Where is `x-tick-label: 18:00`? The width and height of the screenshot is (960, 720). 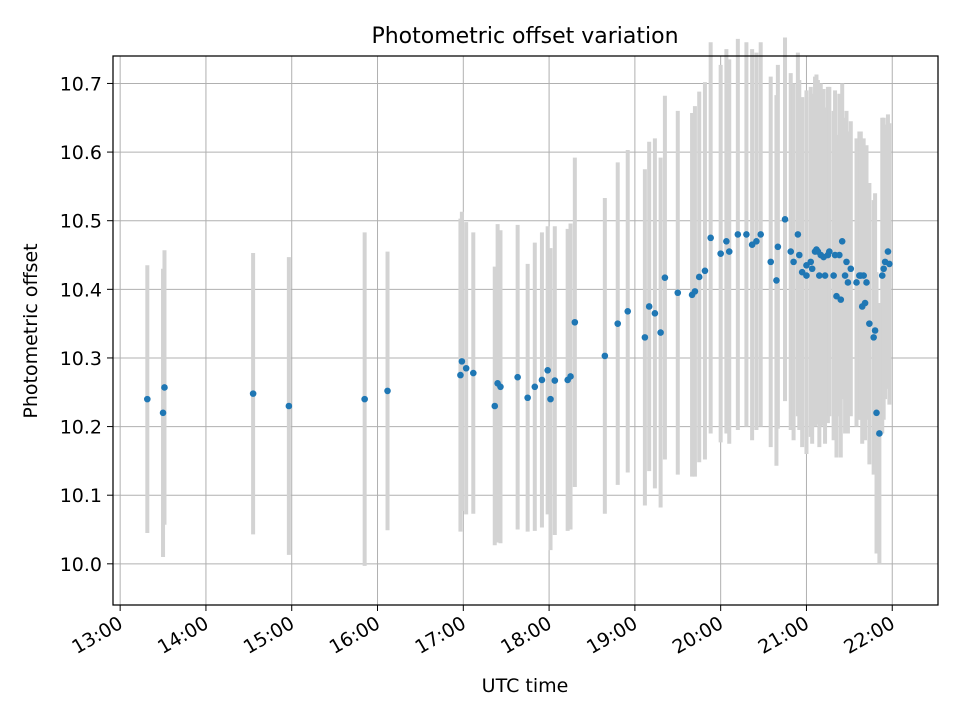
x-tick-label: 18:00 is located at coordinates (526, 635).